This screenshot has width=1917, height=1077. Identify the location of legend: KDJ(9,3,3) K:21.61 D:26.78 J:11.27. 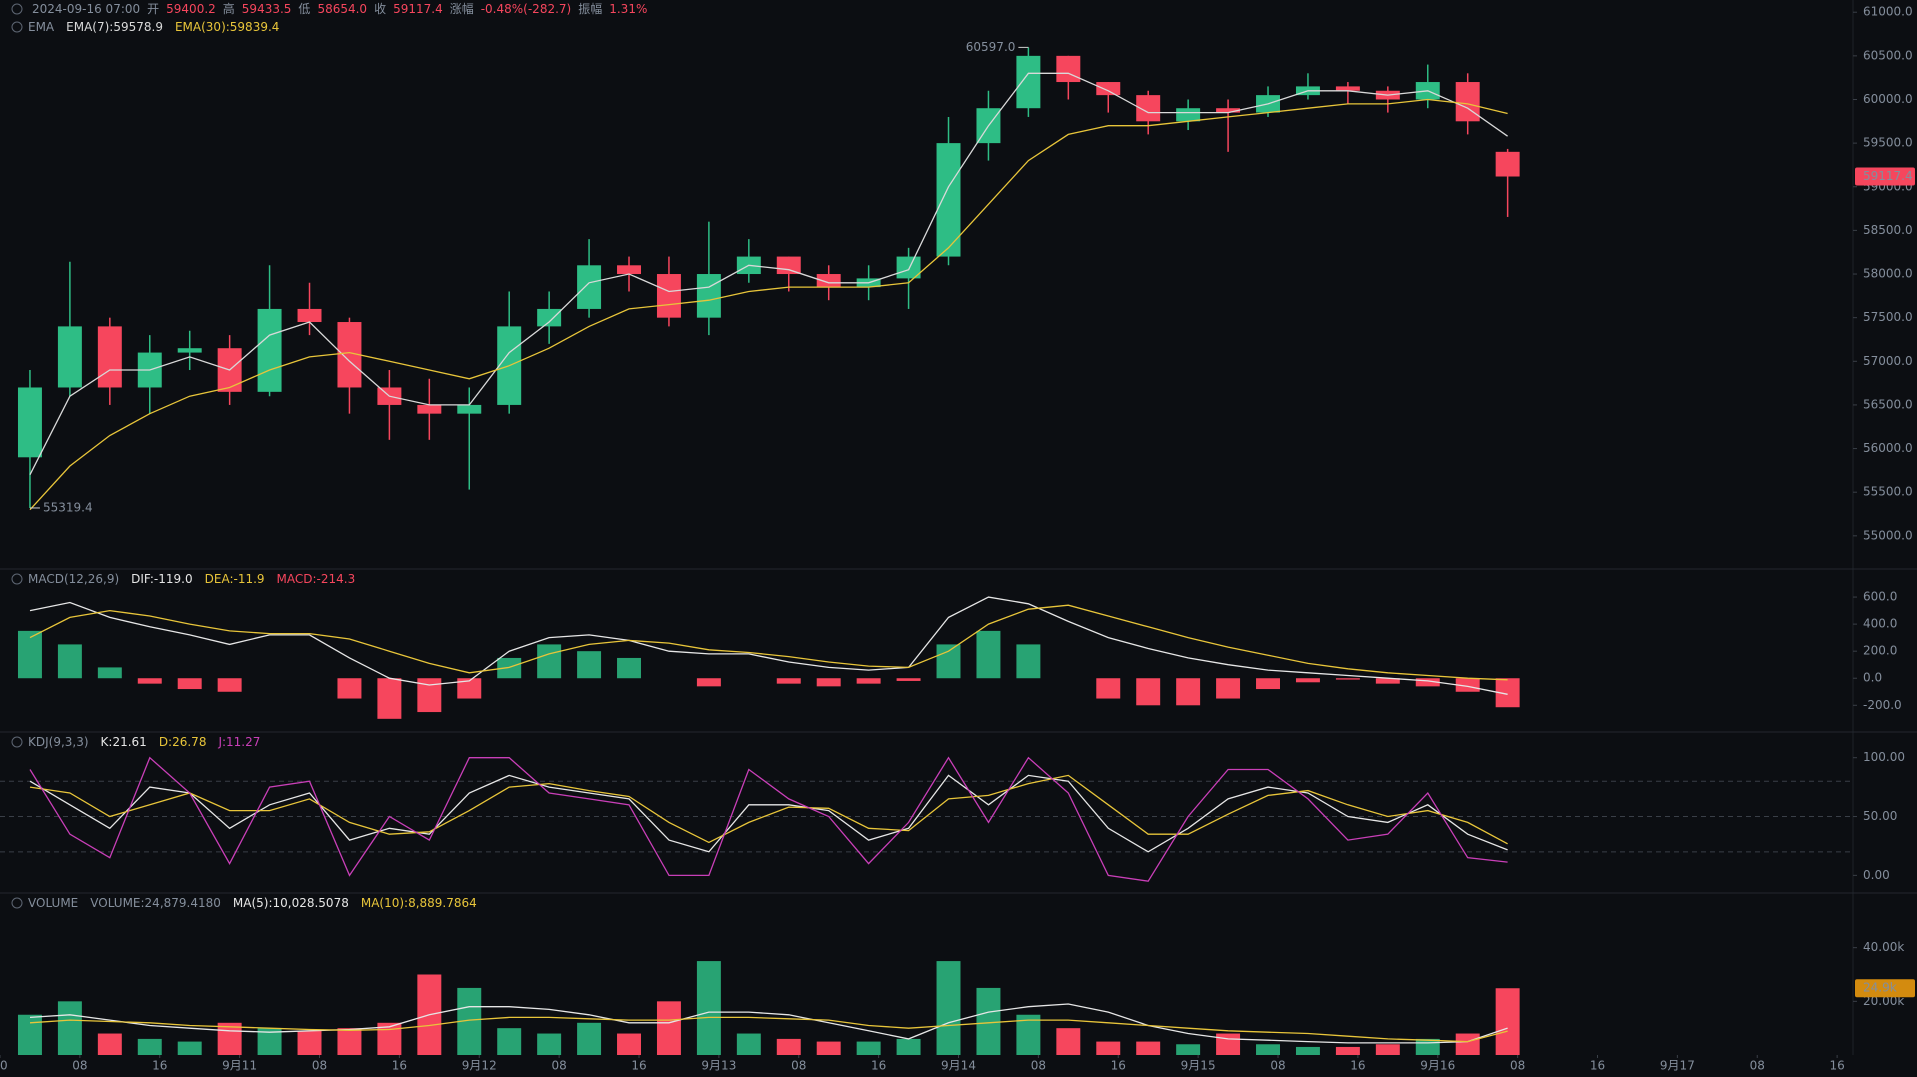
(144, 742).